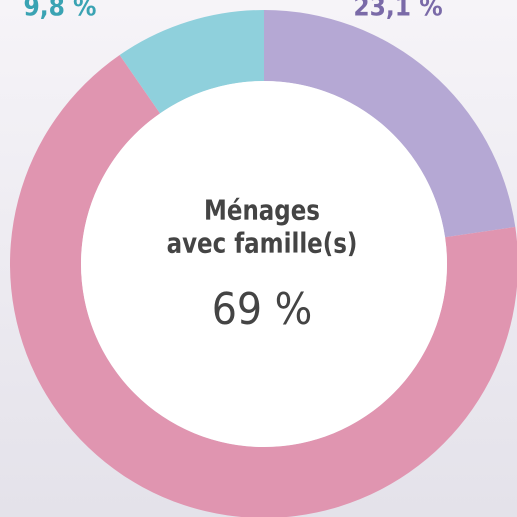  I want to click on value-label: 9,8 %, so click(59, 11).